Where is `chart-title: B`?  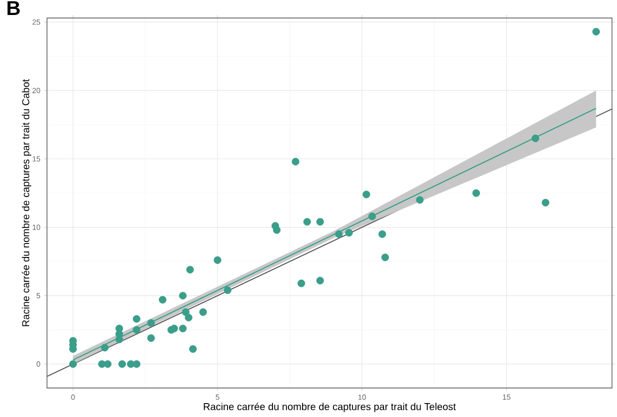
chart-title: B is located at coordinates (14, 8).